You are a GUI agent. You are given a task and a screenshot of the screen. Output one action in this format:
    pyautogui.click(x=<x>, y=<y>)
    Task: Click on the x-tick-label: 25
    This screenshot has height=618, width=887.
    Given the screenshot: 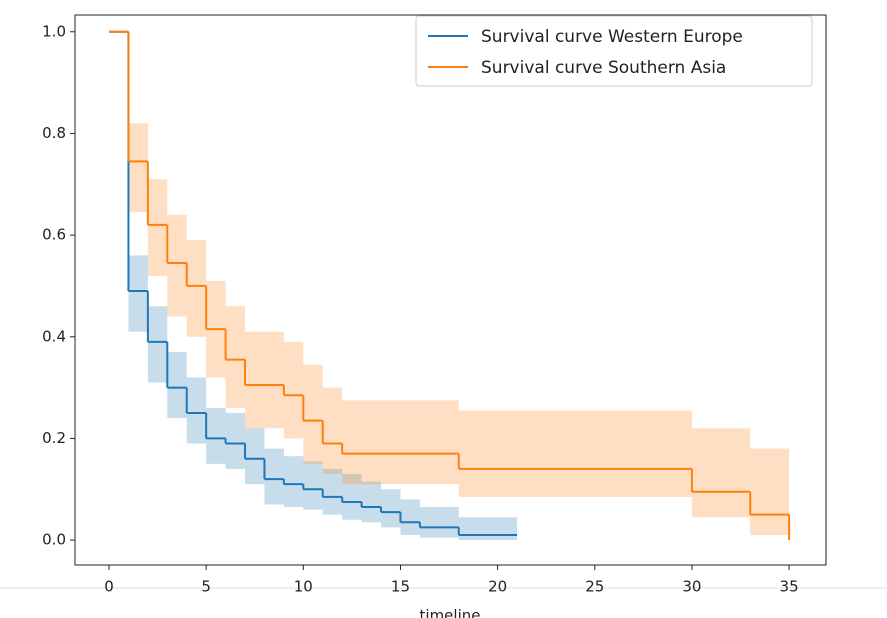 What is the action you would take?
    pyautogui.click(x=594, y=587)
    